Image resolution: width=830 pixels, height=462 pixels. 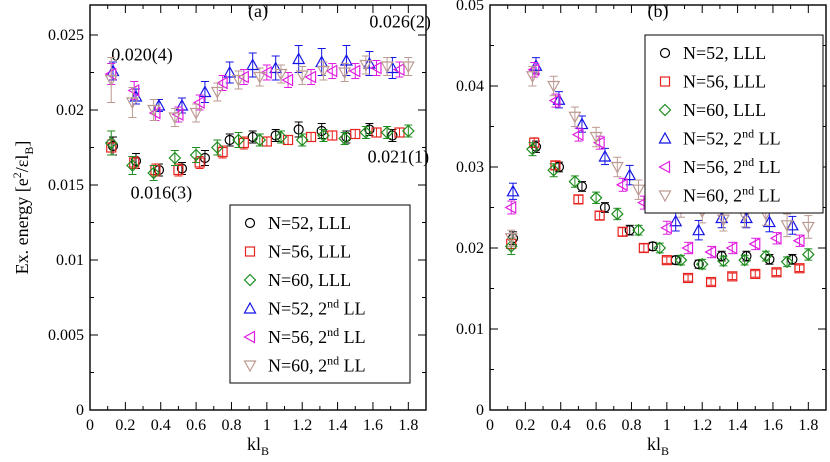 I want to click on legend-entry: N=52, LLL, so click(x=309, y=223).